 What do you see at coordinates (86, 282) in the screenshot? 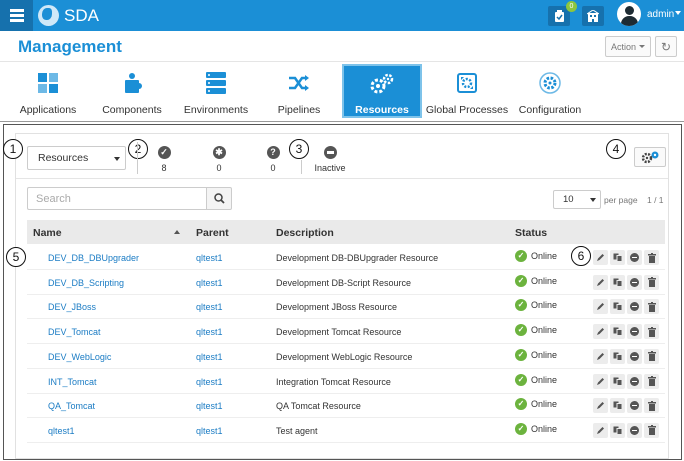
I see `resource-name-link: DEV_DB_Scripting` at bounding box center [86, 282].